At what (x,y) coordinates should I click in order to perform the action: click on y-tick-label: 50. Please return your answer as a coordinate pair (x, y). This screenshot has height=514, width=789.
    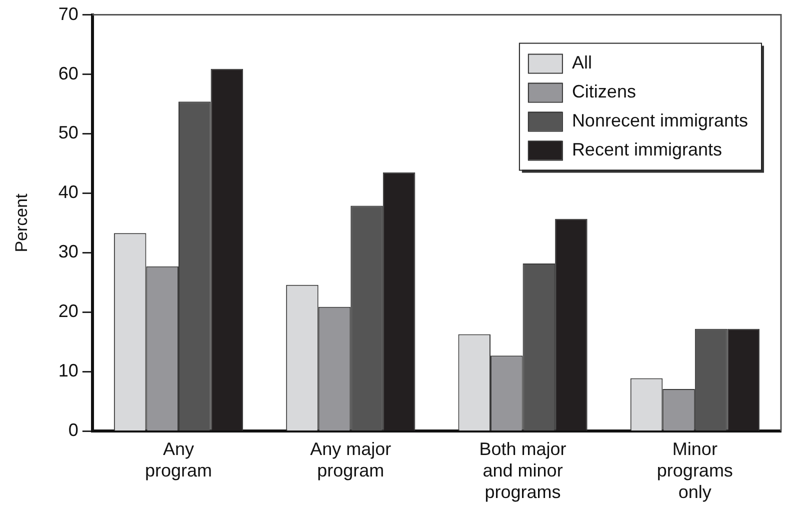
    Looking at the image, I should click on (68, 132).